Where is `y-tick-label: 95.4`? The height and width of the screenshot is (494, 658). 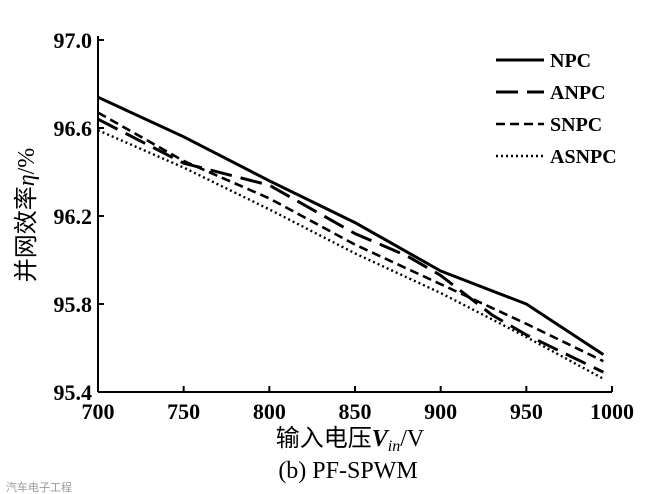
y-tick-label: 95.4 is located at coordinates (73, 392).